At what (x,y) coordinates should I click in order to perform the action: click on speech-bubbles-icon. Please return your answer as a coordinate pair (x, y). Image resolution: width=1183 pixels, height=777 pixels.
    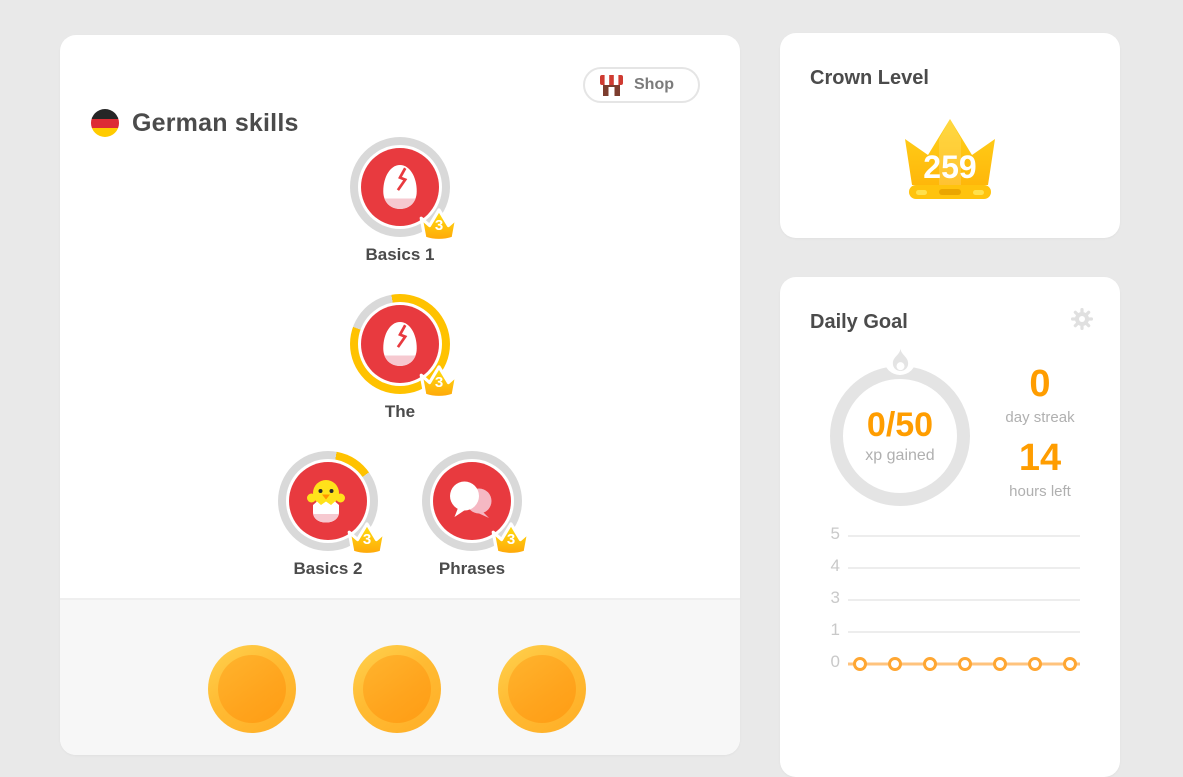
    Looking at the image, I should click on (471, 499).